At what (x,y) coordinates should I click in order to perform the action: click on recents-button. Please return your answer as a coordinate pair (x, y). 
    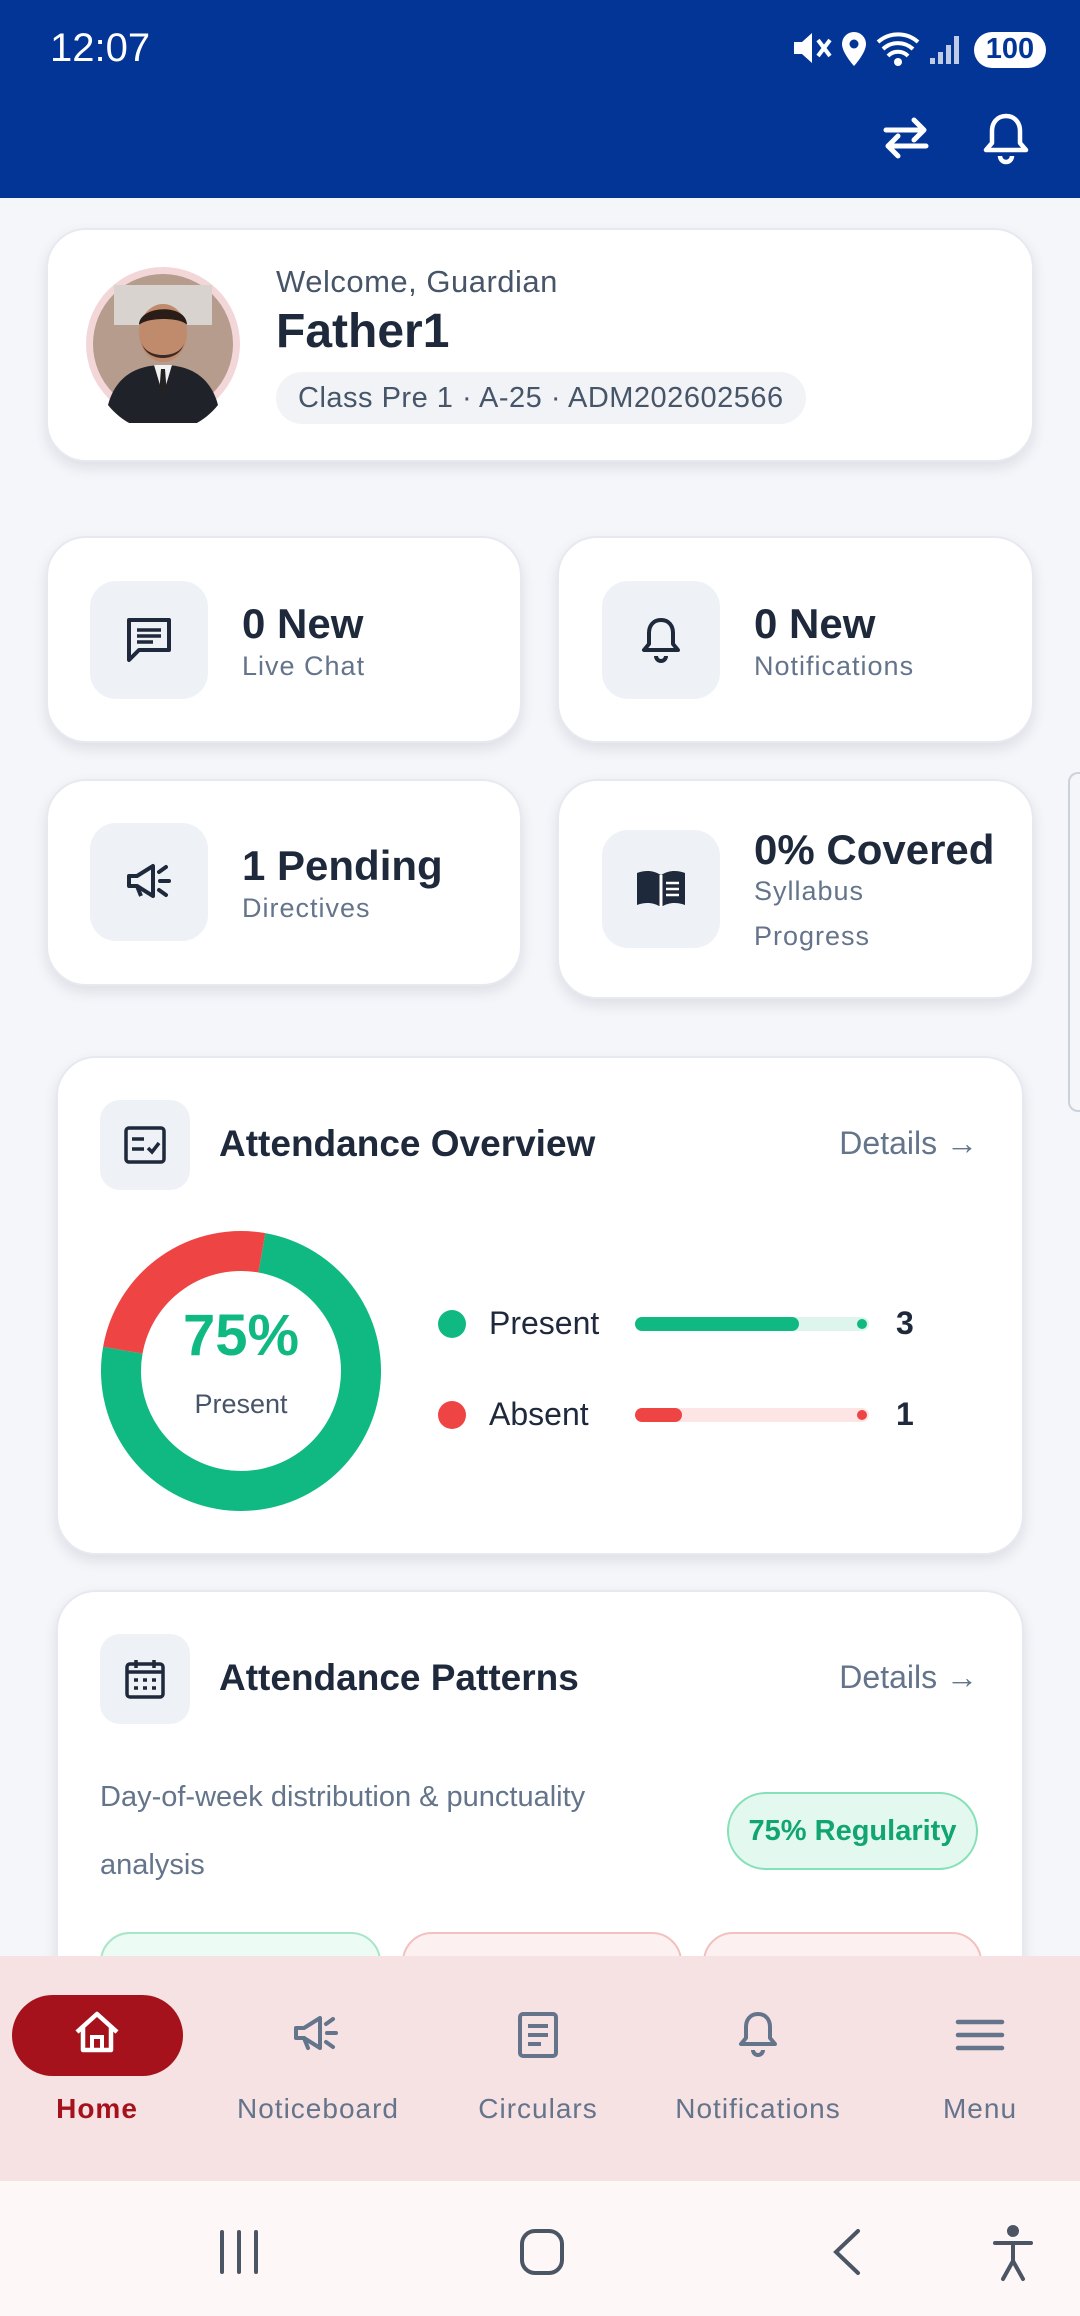
    Looking at the image, I should click on (239, 2252).